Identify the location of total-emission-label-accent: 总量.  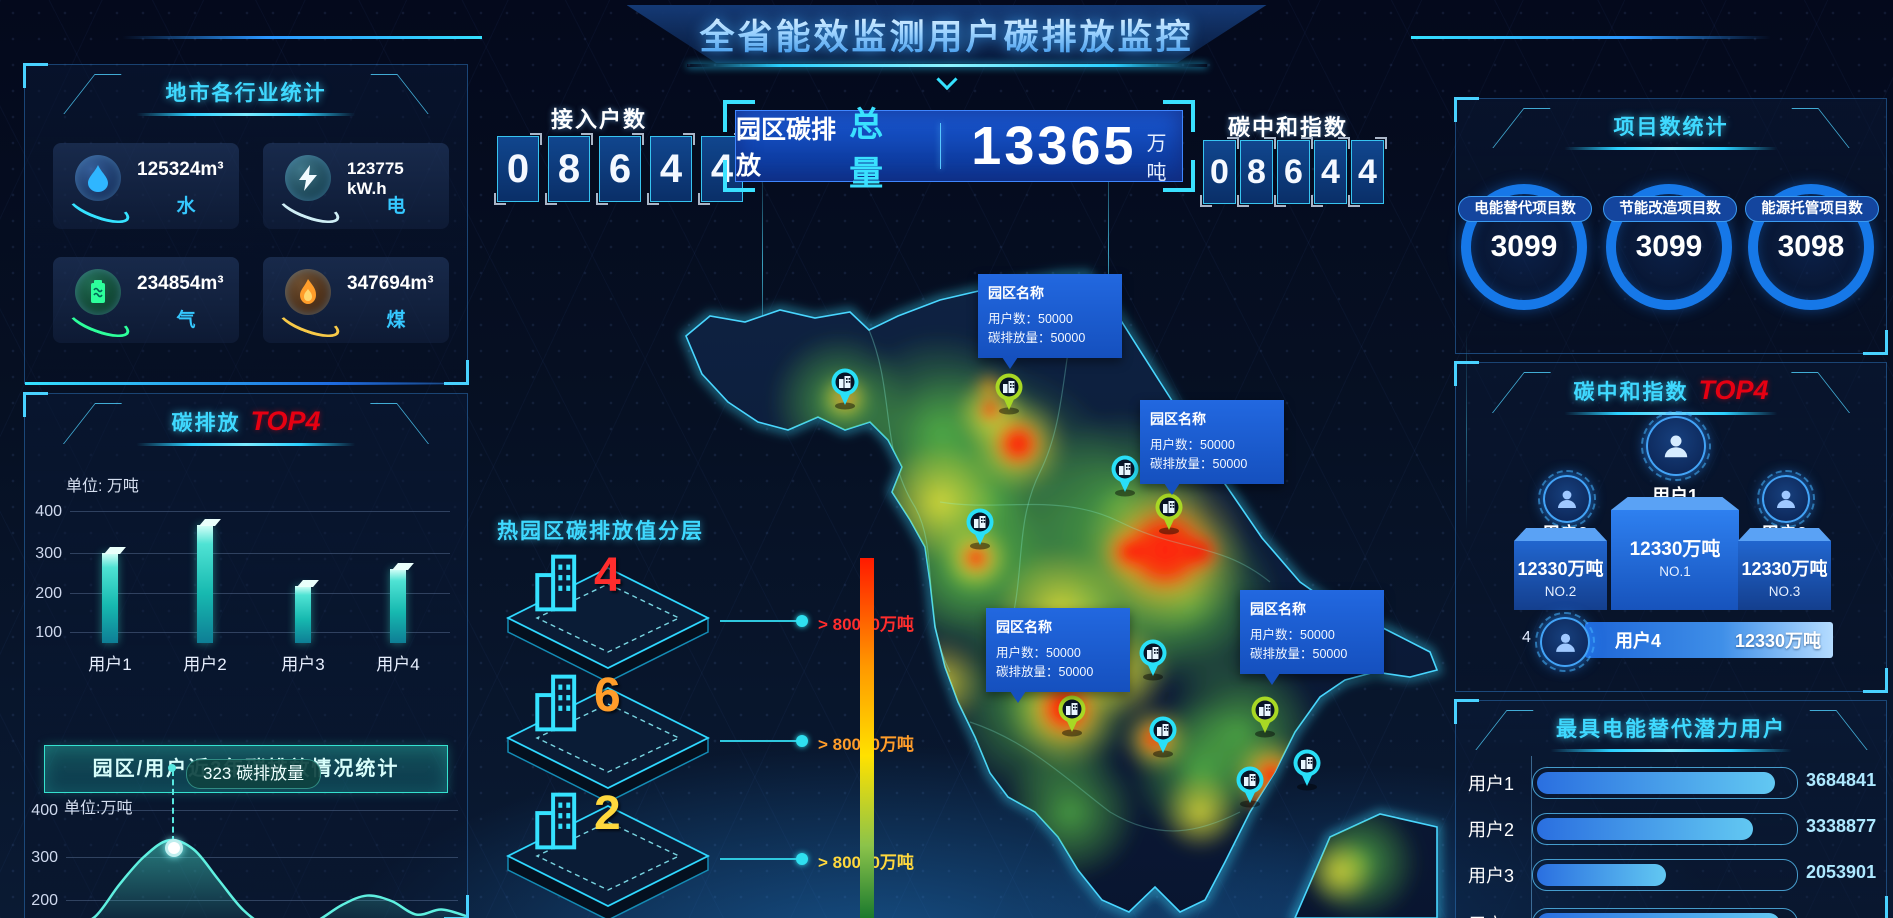
(866, 149).